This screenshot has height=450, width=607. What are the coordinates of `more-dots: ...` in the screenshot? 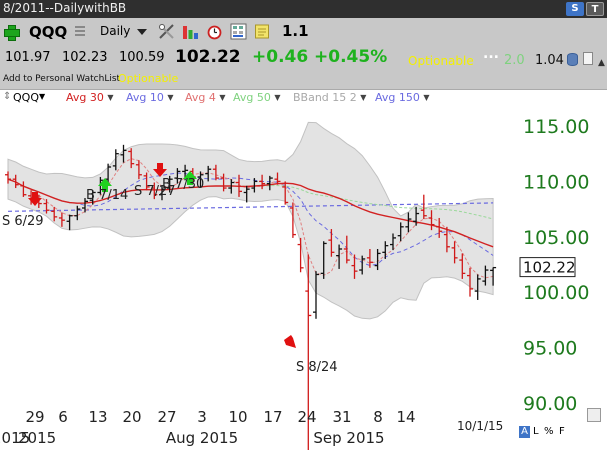 It's located at (491, 54).